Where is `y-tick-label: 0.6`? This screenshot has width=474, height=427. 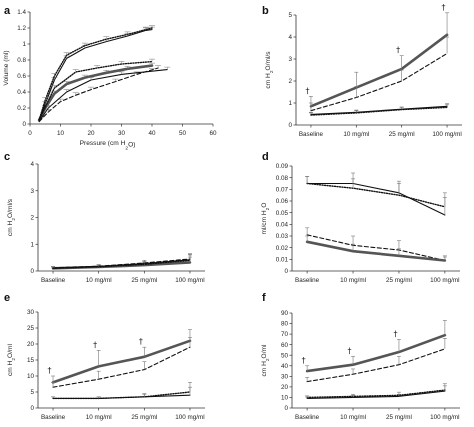
y-tick-label: 0.6 is located at coordinates (21, 76).